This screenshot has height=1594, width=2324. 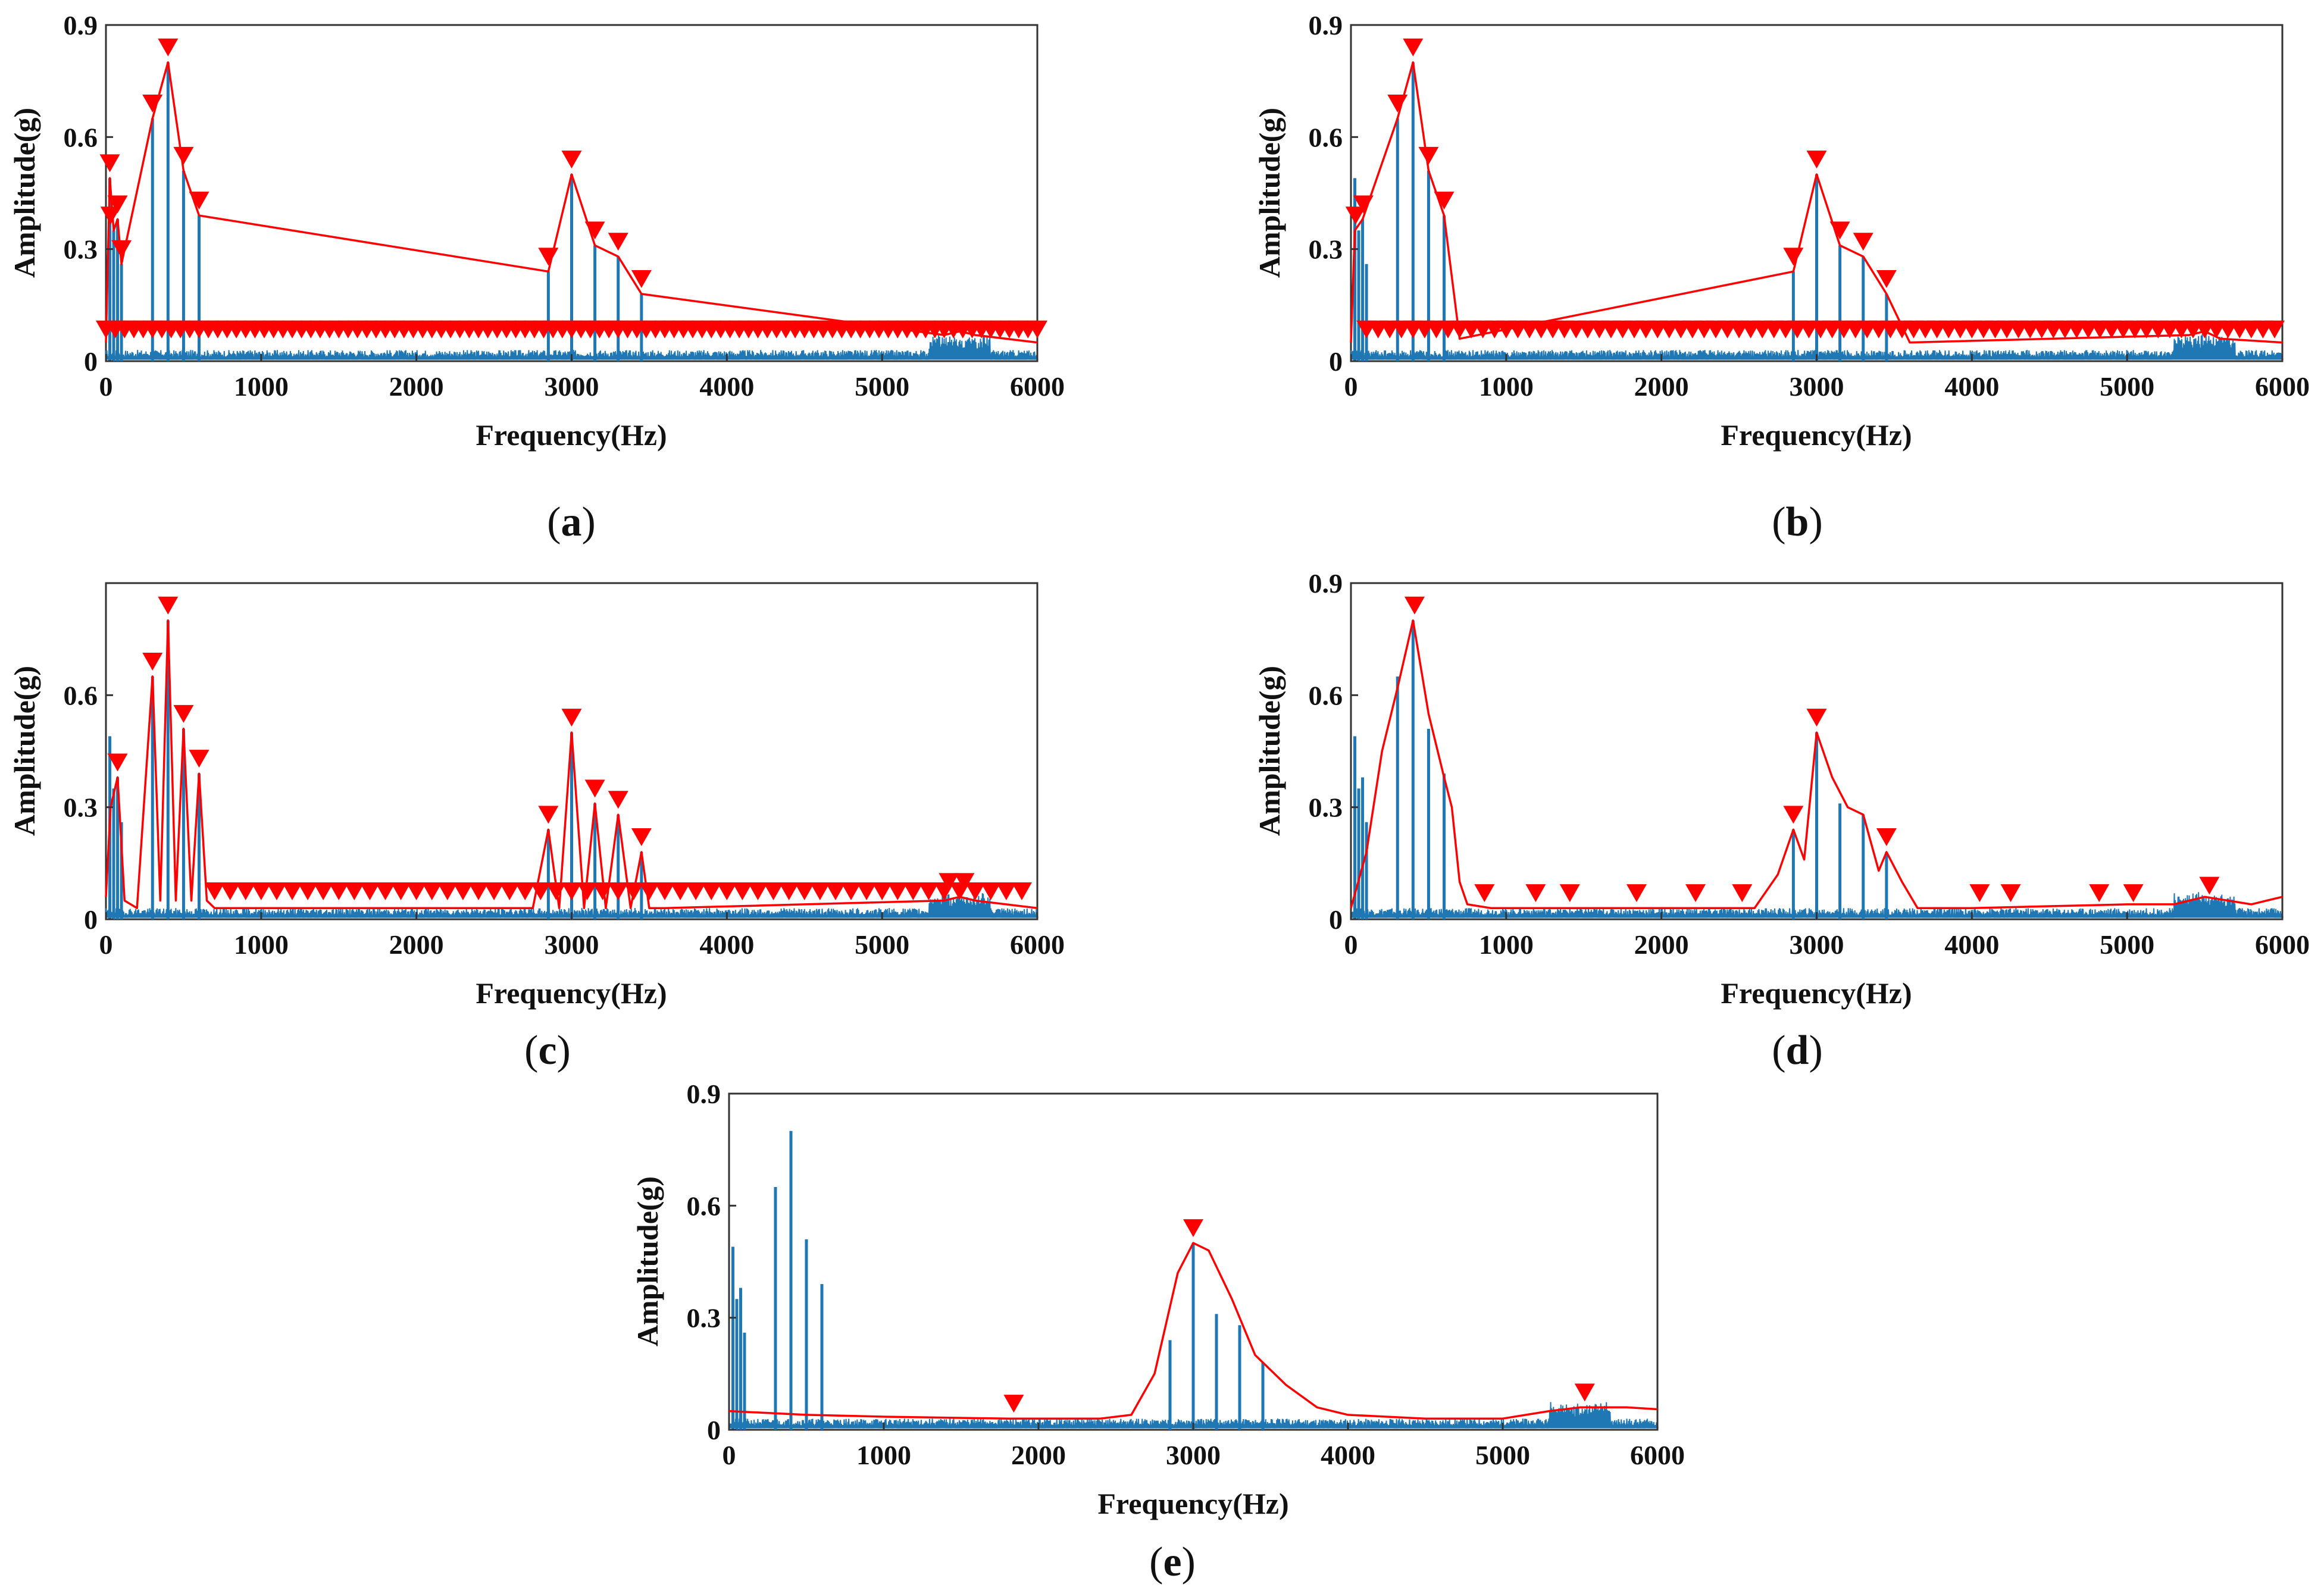 I want to click on panel-letter: a, so click(x=571, y=522).